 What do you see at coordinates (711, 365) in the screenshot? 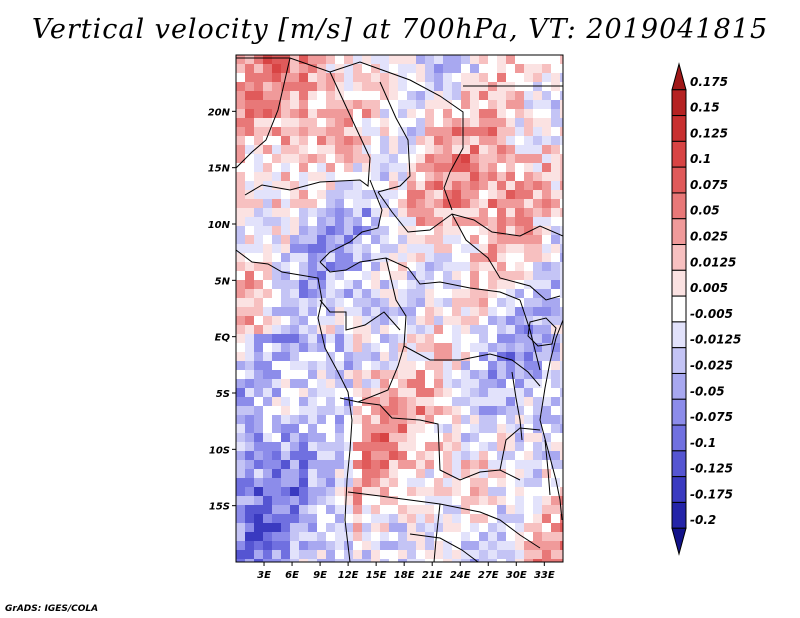
I see `colorbar-label: -0.025` at bounding box center [711, 365].